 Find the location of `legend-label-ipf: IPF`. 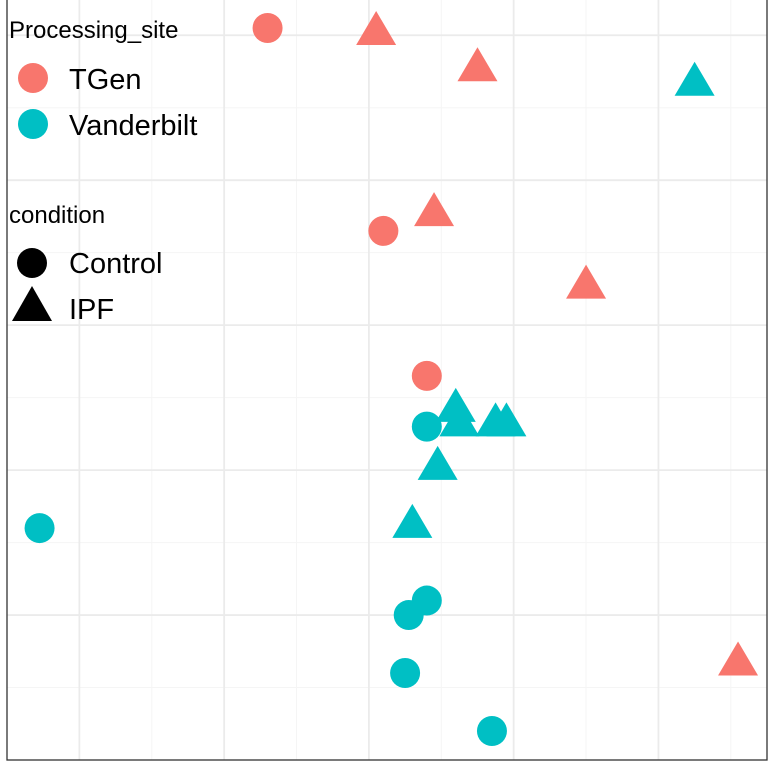

legend-label-ipf: IPF is located at coordinates (91, 310).